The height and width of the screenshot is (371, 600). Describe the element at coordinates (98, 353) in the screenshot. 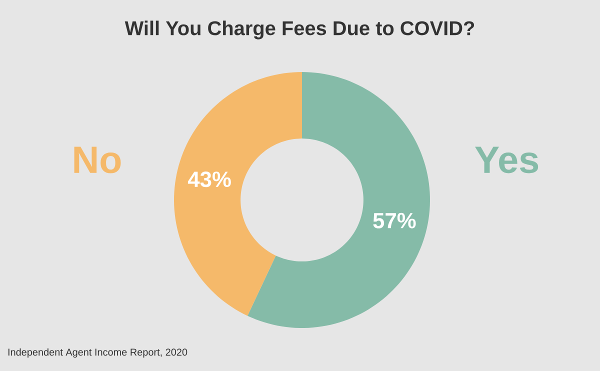

I see `text: Independent Agent Income Report, 2020` at that location.